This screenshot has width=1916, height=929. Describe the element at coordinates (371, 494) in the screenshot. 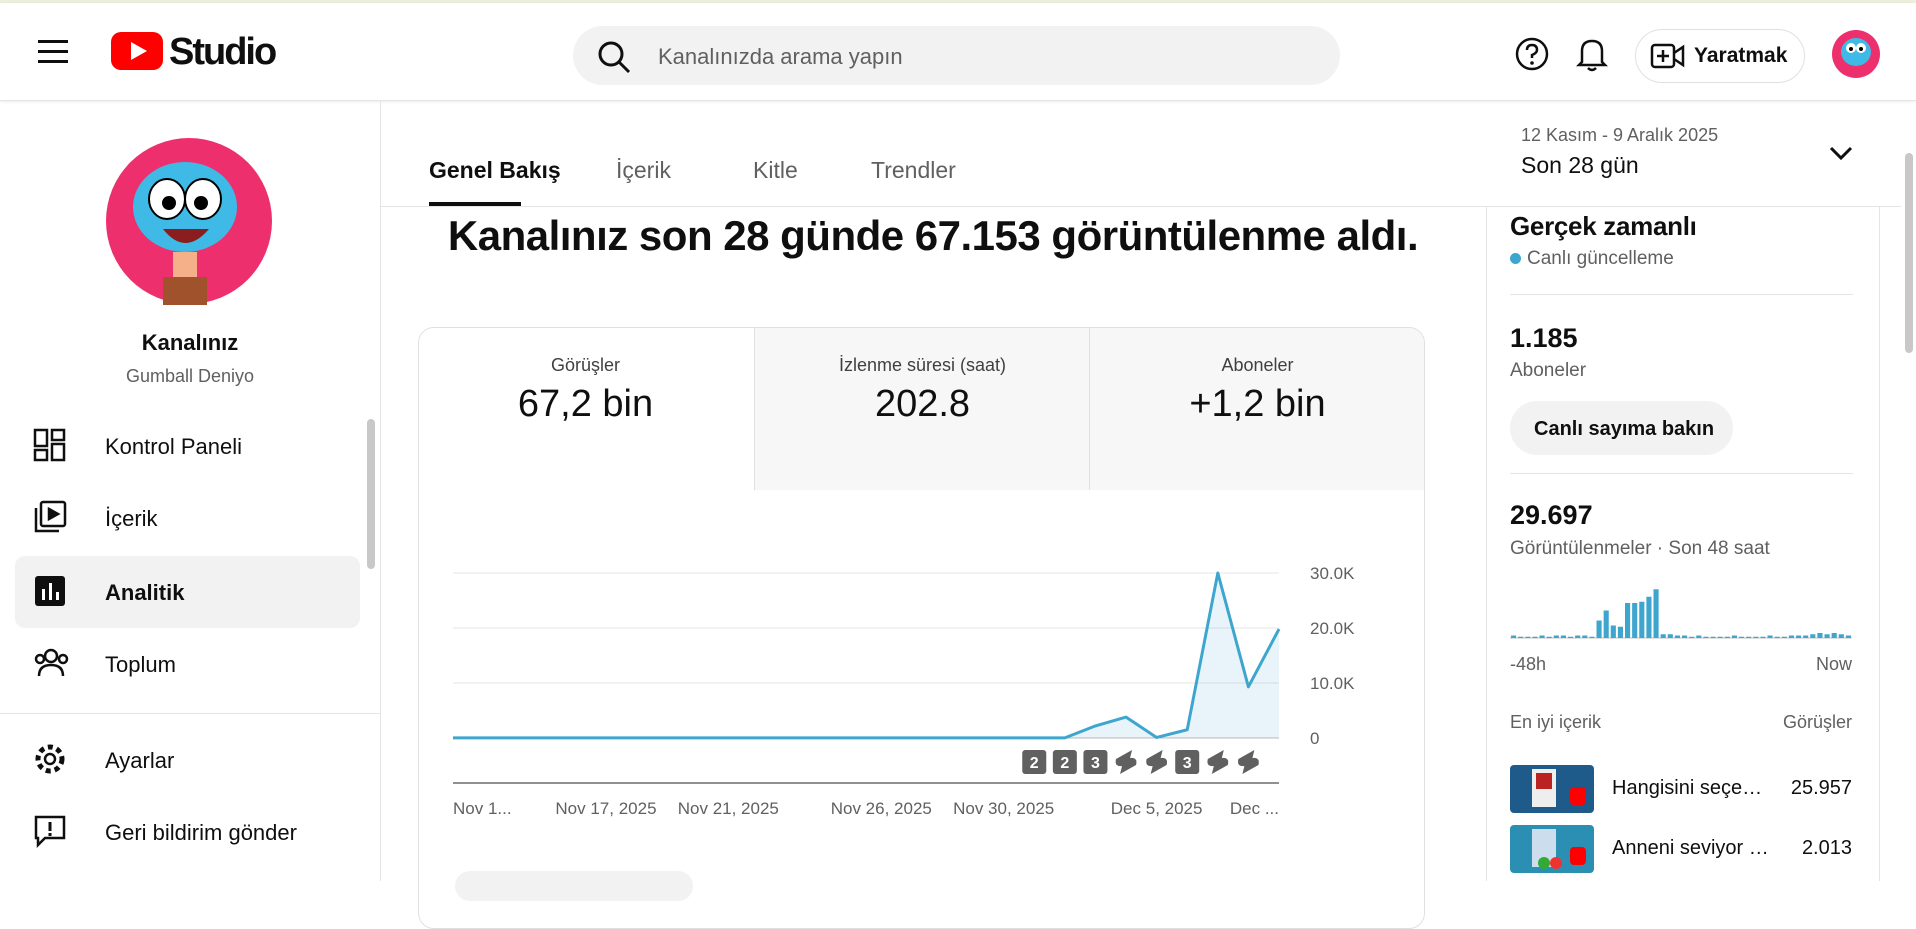

I see `sidebar-scrollbar` at that location.